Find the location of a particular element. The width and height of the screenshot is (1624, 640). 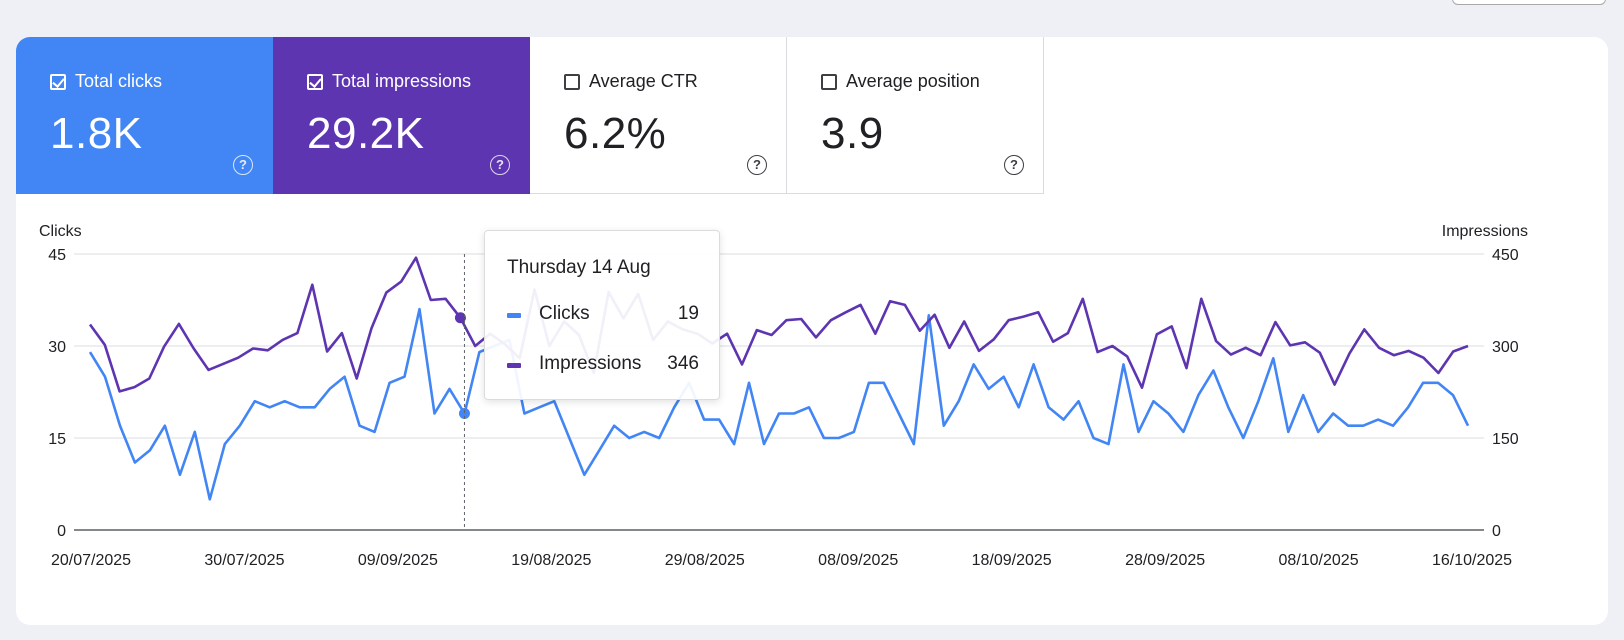

left-tick-label: 45 is located at coordinates (57, 255).